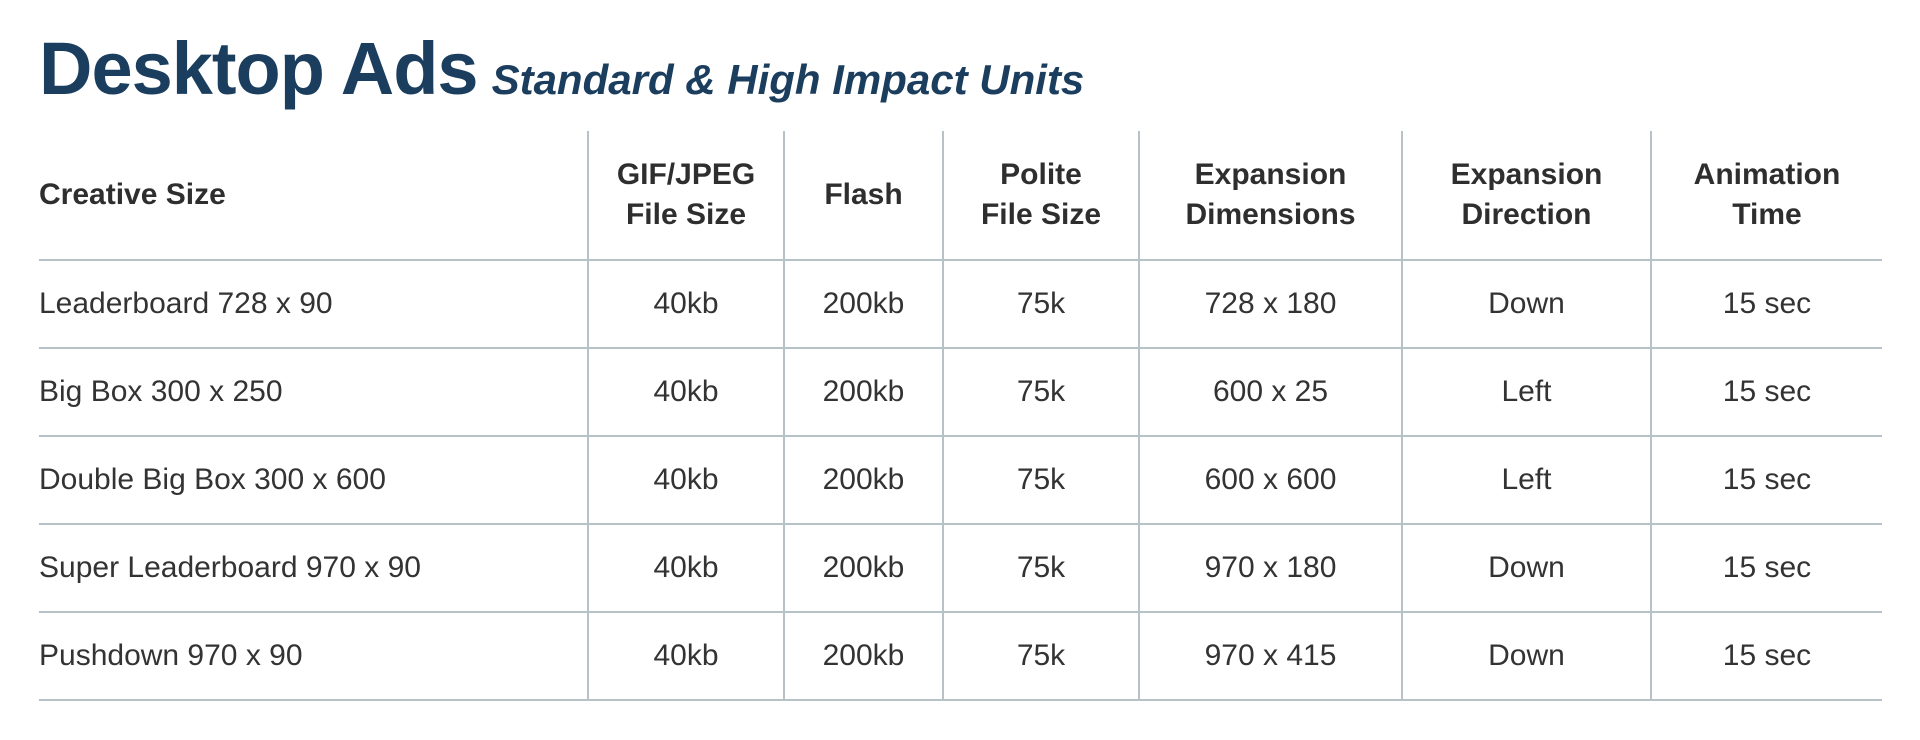  Describe the element at coordinates (1270, 196) in the screenshot. I see `column-header: Expansion Dimensions` at that location.